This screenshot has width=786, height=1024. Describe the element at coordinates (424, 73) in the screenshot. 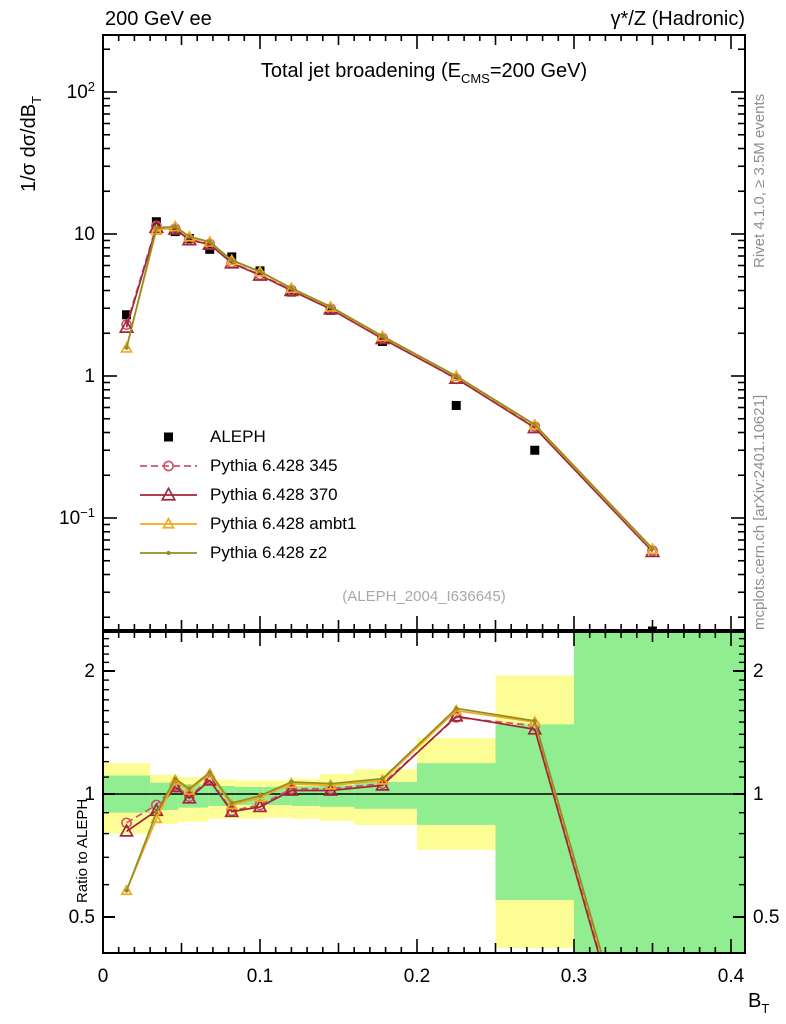

I see `plot-title: Total jet broadening (ECMS=200 GeV)` at that location.